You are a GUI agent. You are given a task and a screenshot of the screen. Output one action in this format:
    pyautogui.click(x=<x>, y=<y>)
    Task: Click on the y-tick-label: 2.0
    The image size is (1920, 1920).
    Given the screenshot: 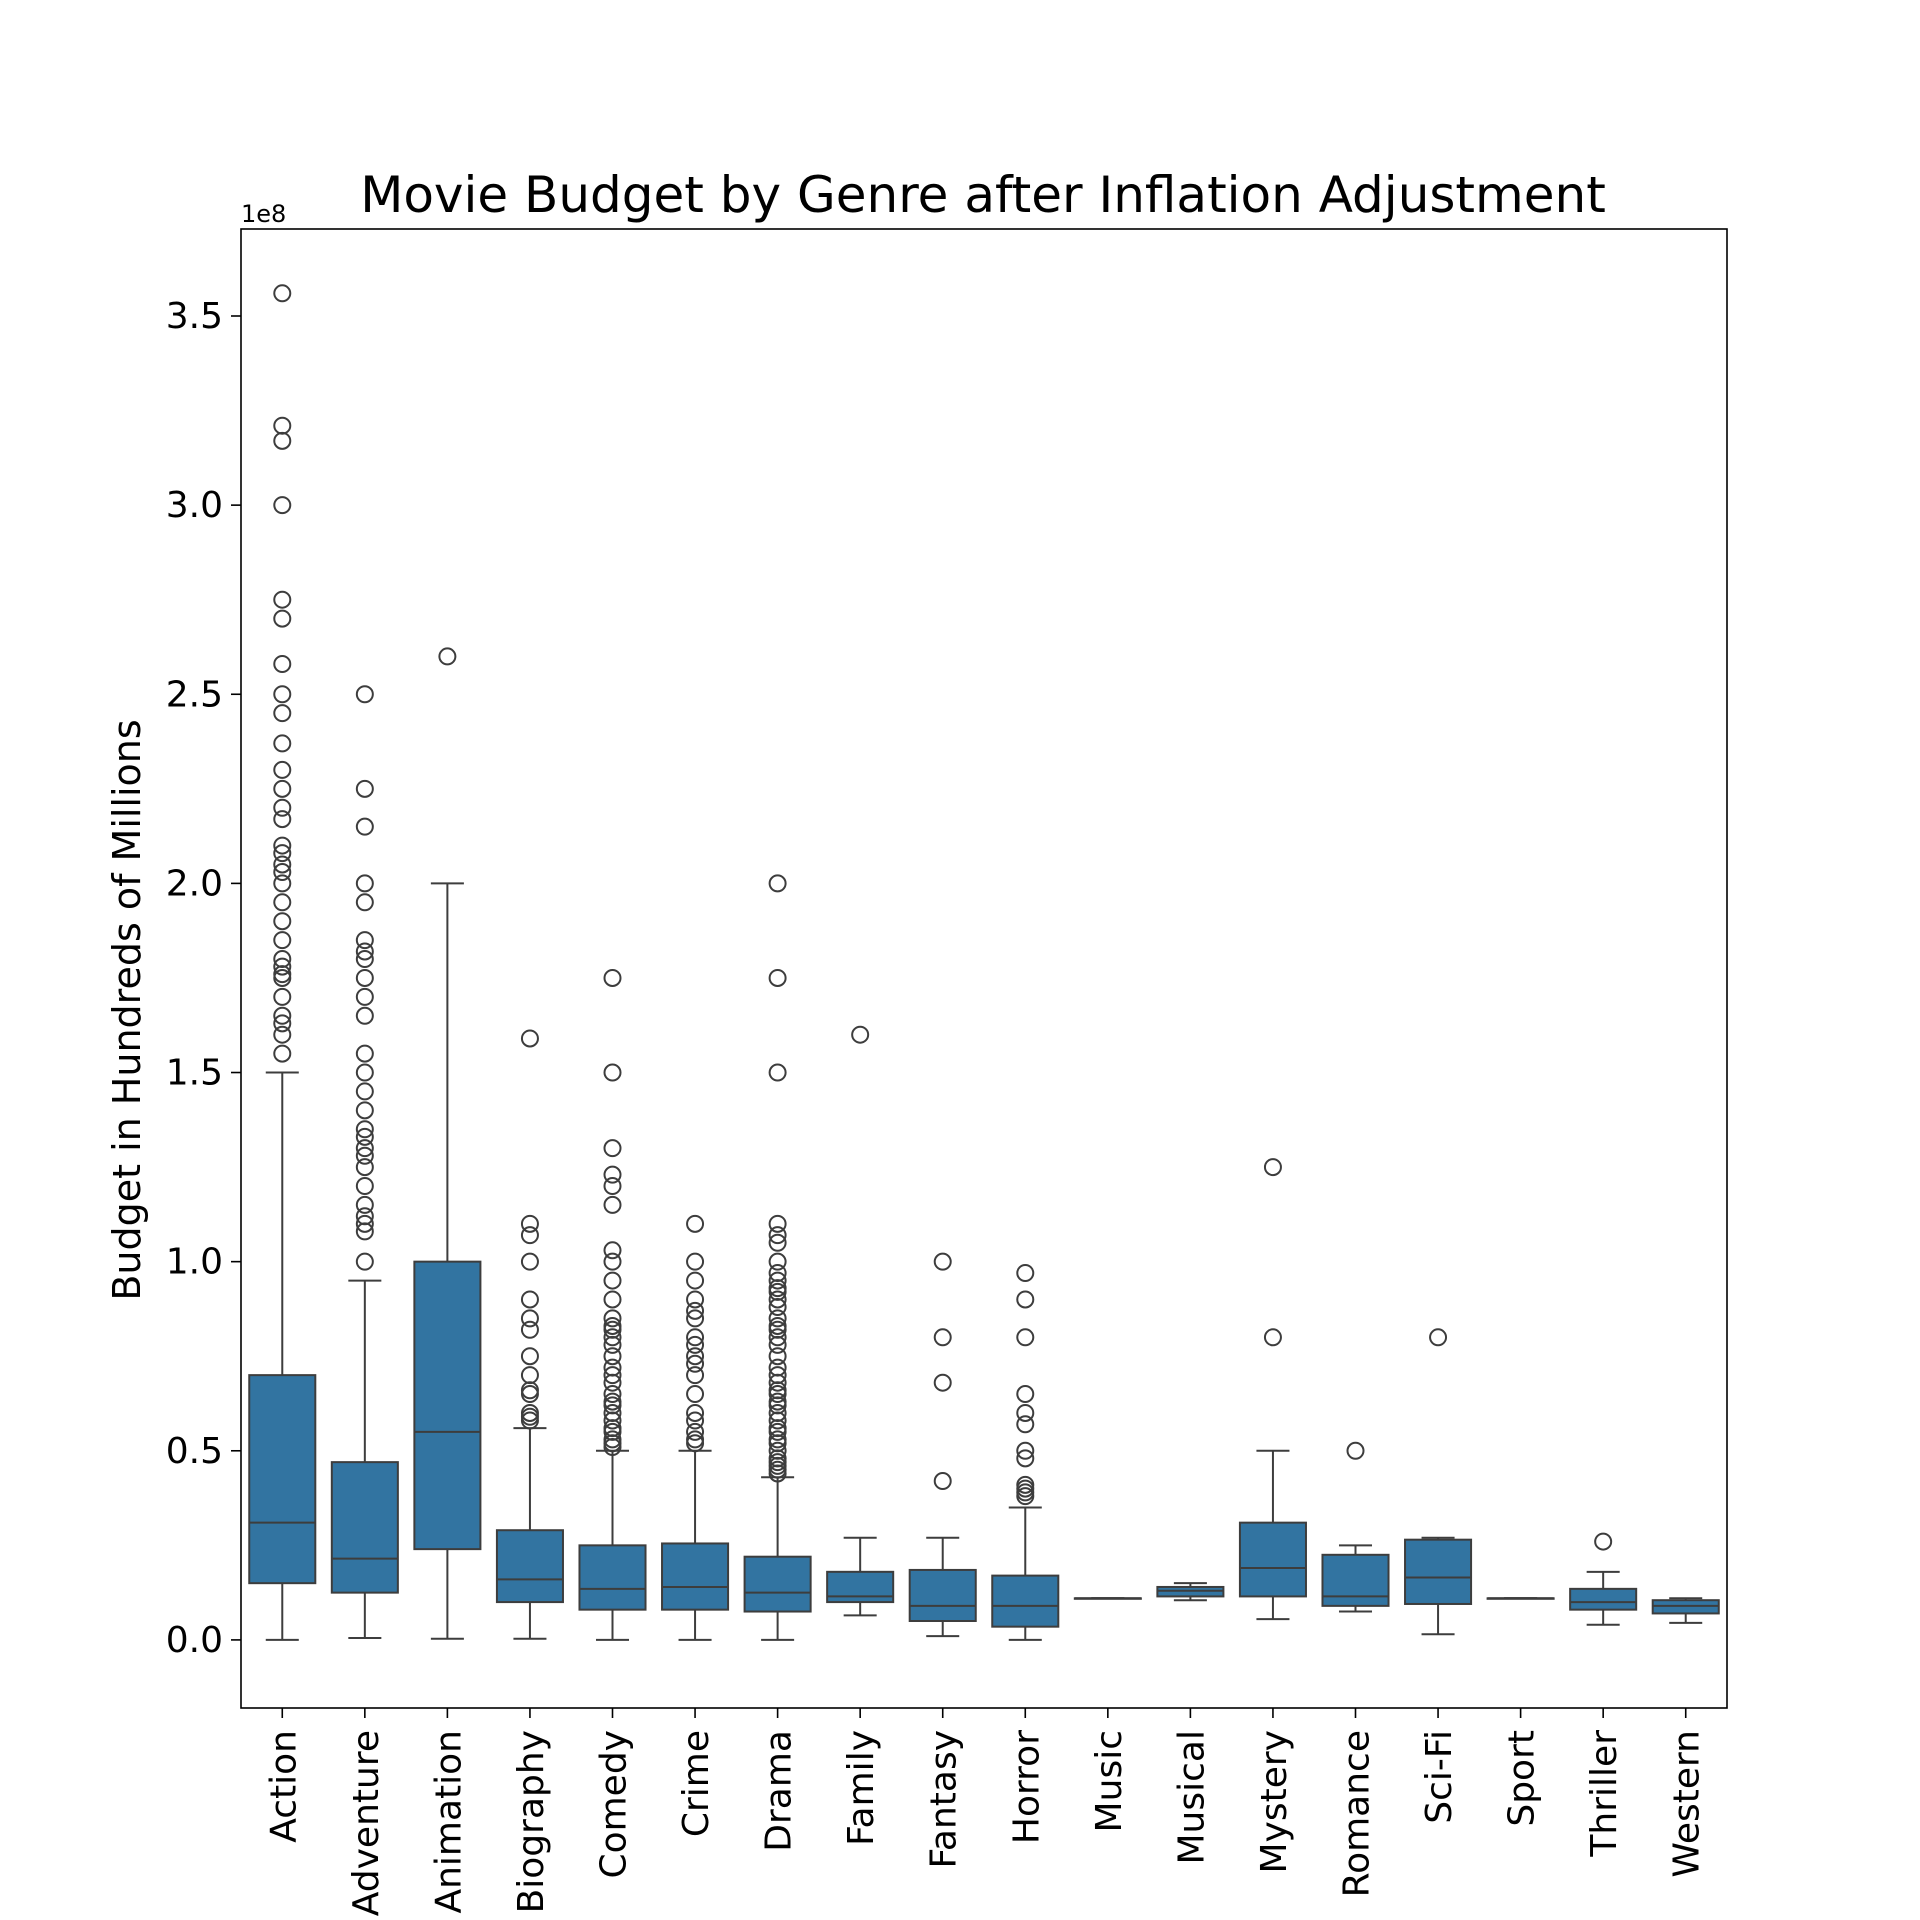 What is the action you would take?
    pyautogui.click(x=194, y=883)
    